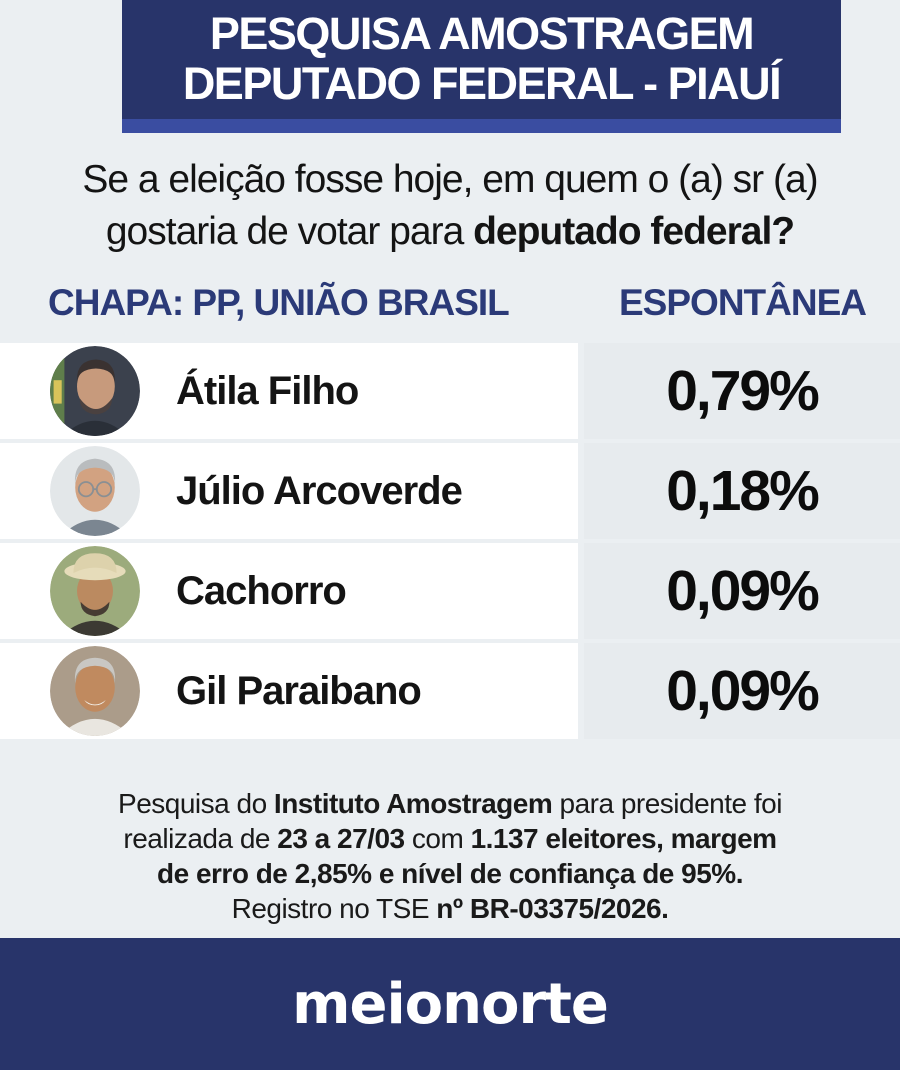  What do you see at coordinates (279, 302) in the screenshot?
I see `column-header-chapa: CHAPA: PP, UNIÃO BRASIL` at bounding box center [279, 302].